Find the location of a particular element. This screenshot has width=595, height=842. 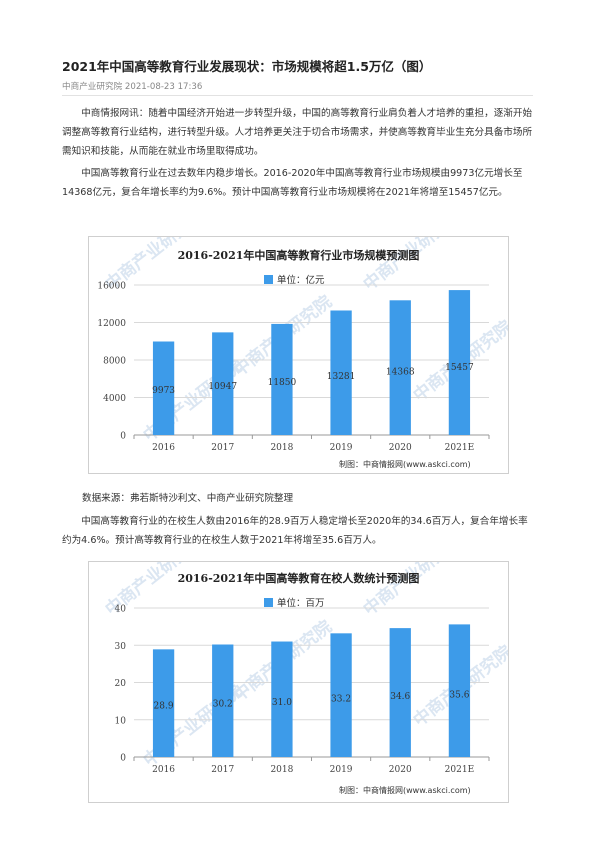

y-tick-label-10: 10 is located at coordinates (121, 721).